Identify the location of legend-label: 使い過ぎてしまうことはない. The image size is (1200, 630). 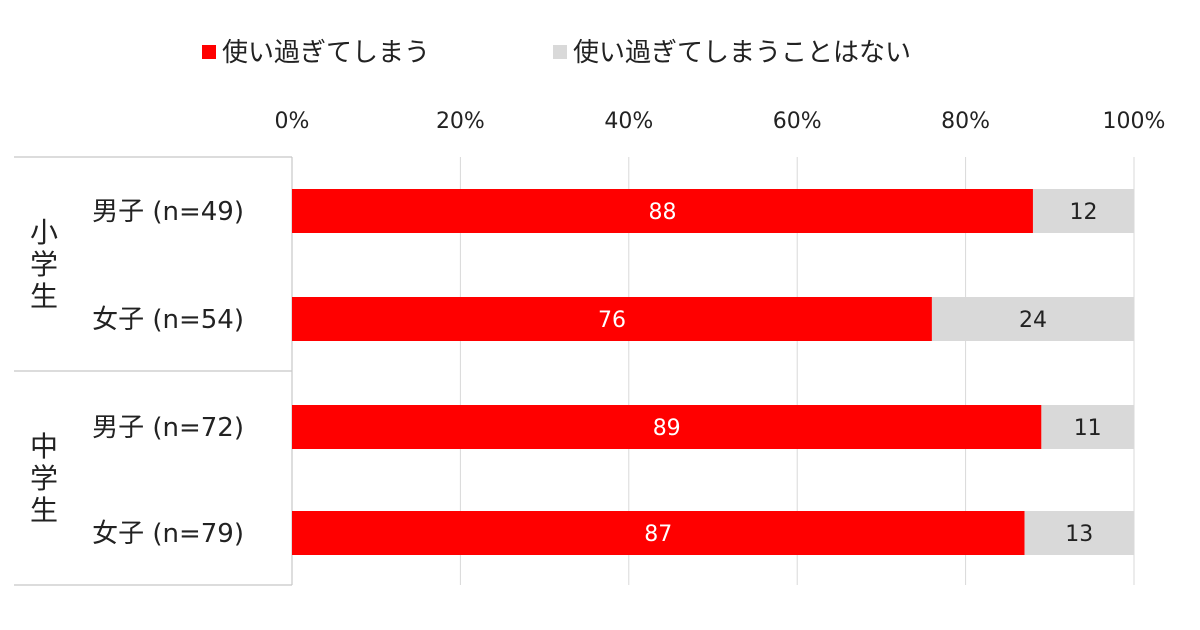
(742, 53).